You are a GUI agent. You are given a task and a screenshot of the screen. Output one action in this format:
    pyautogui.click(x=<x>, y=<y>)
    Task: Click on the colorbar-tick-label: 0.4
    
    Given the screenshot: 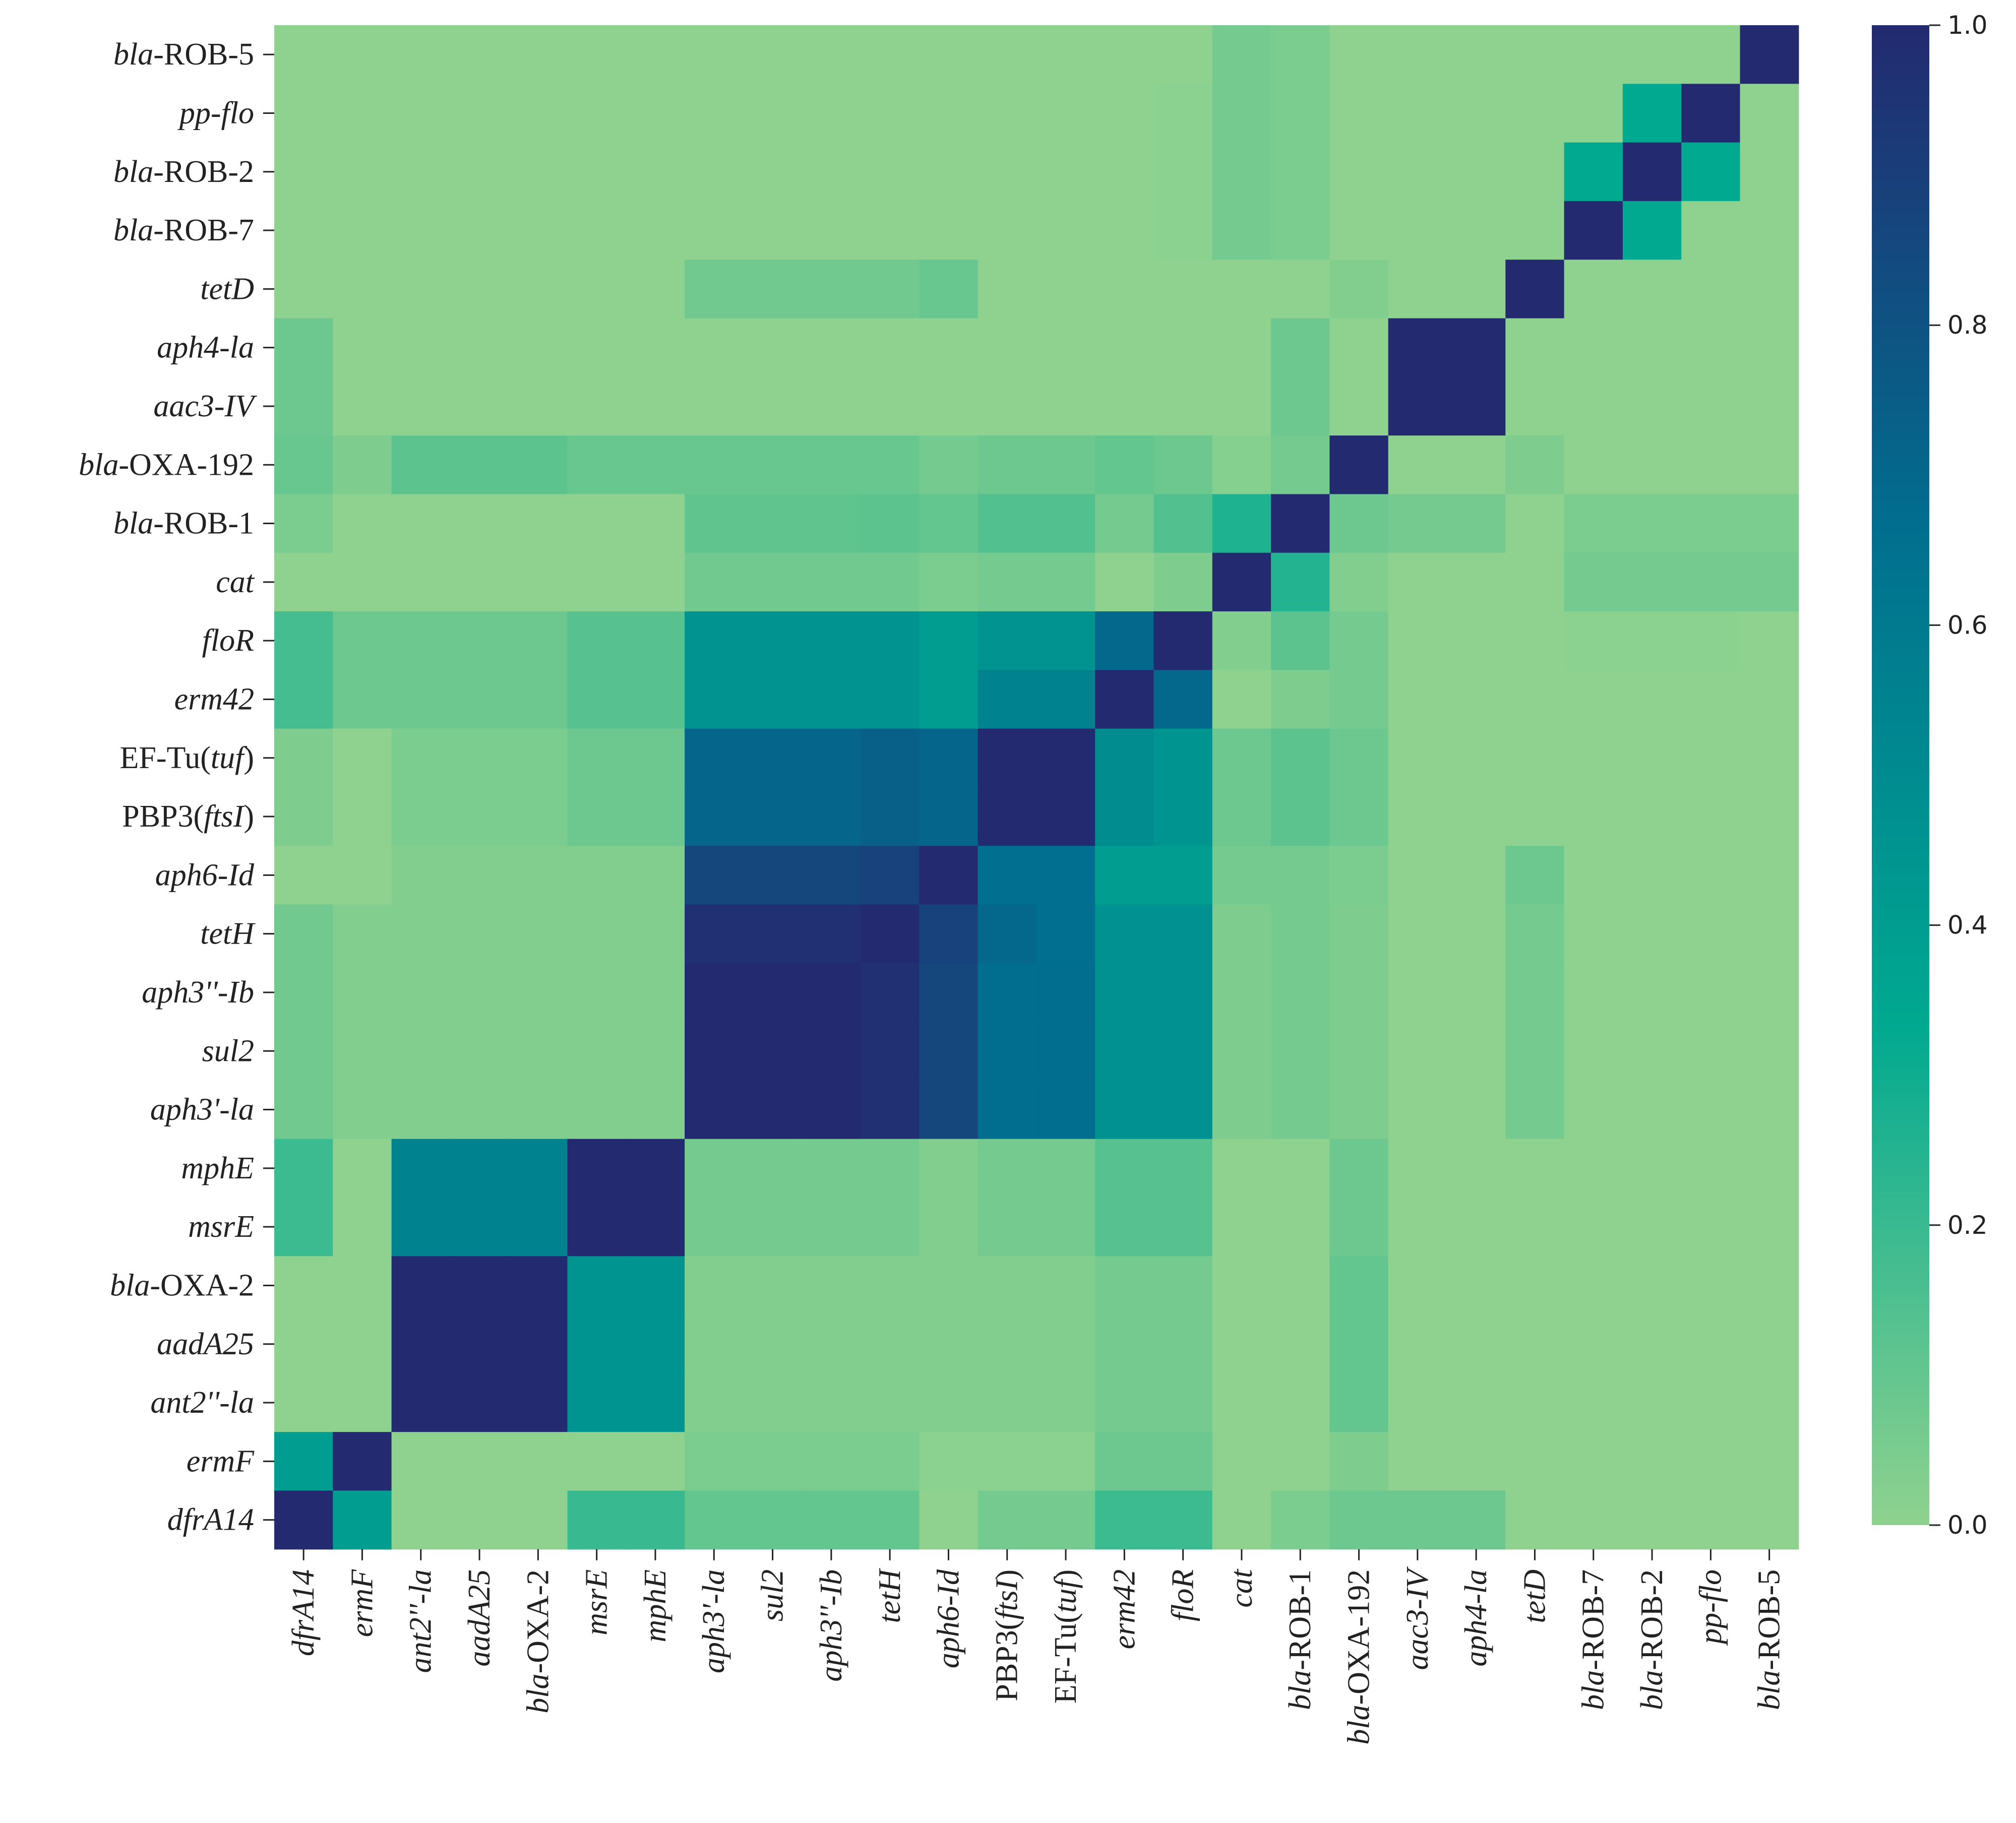 What is the action you would take?
    pyautogui.click(x=1967, y=925)
    